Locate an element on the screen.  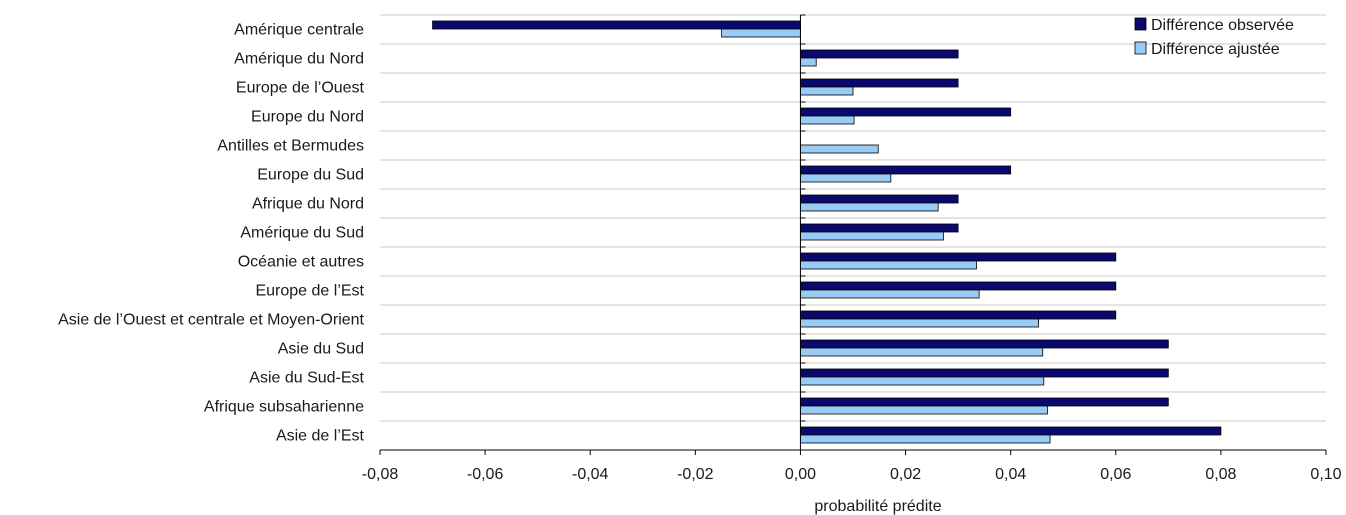
category-label: Asie du Sud is located at coordinates (321, 349).